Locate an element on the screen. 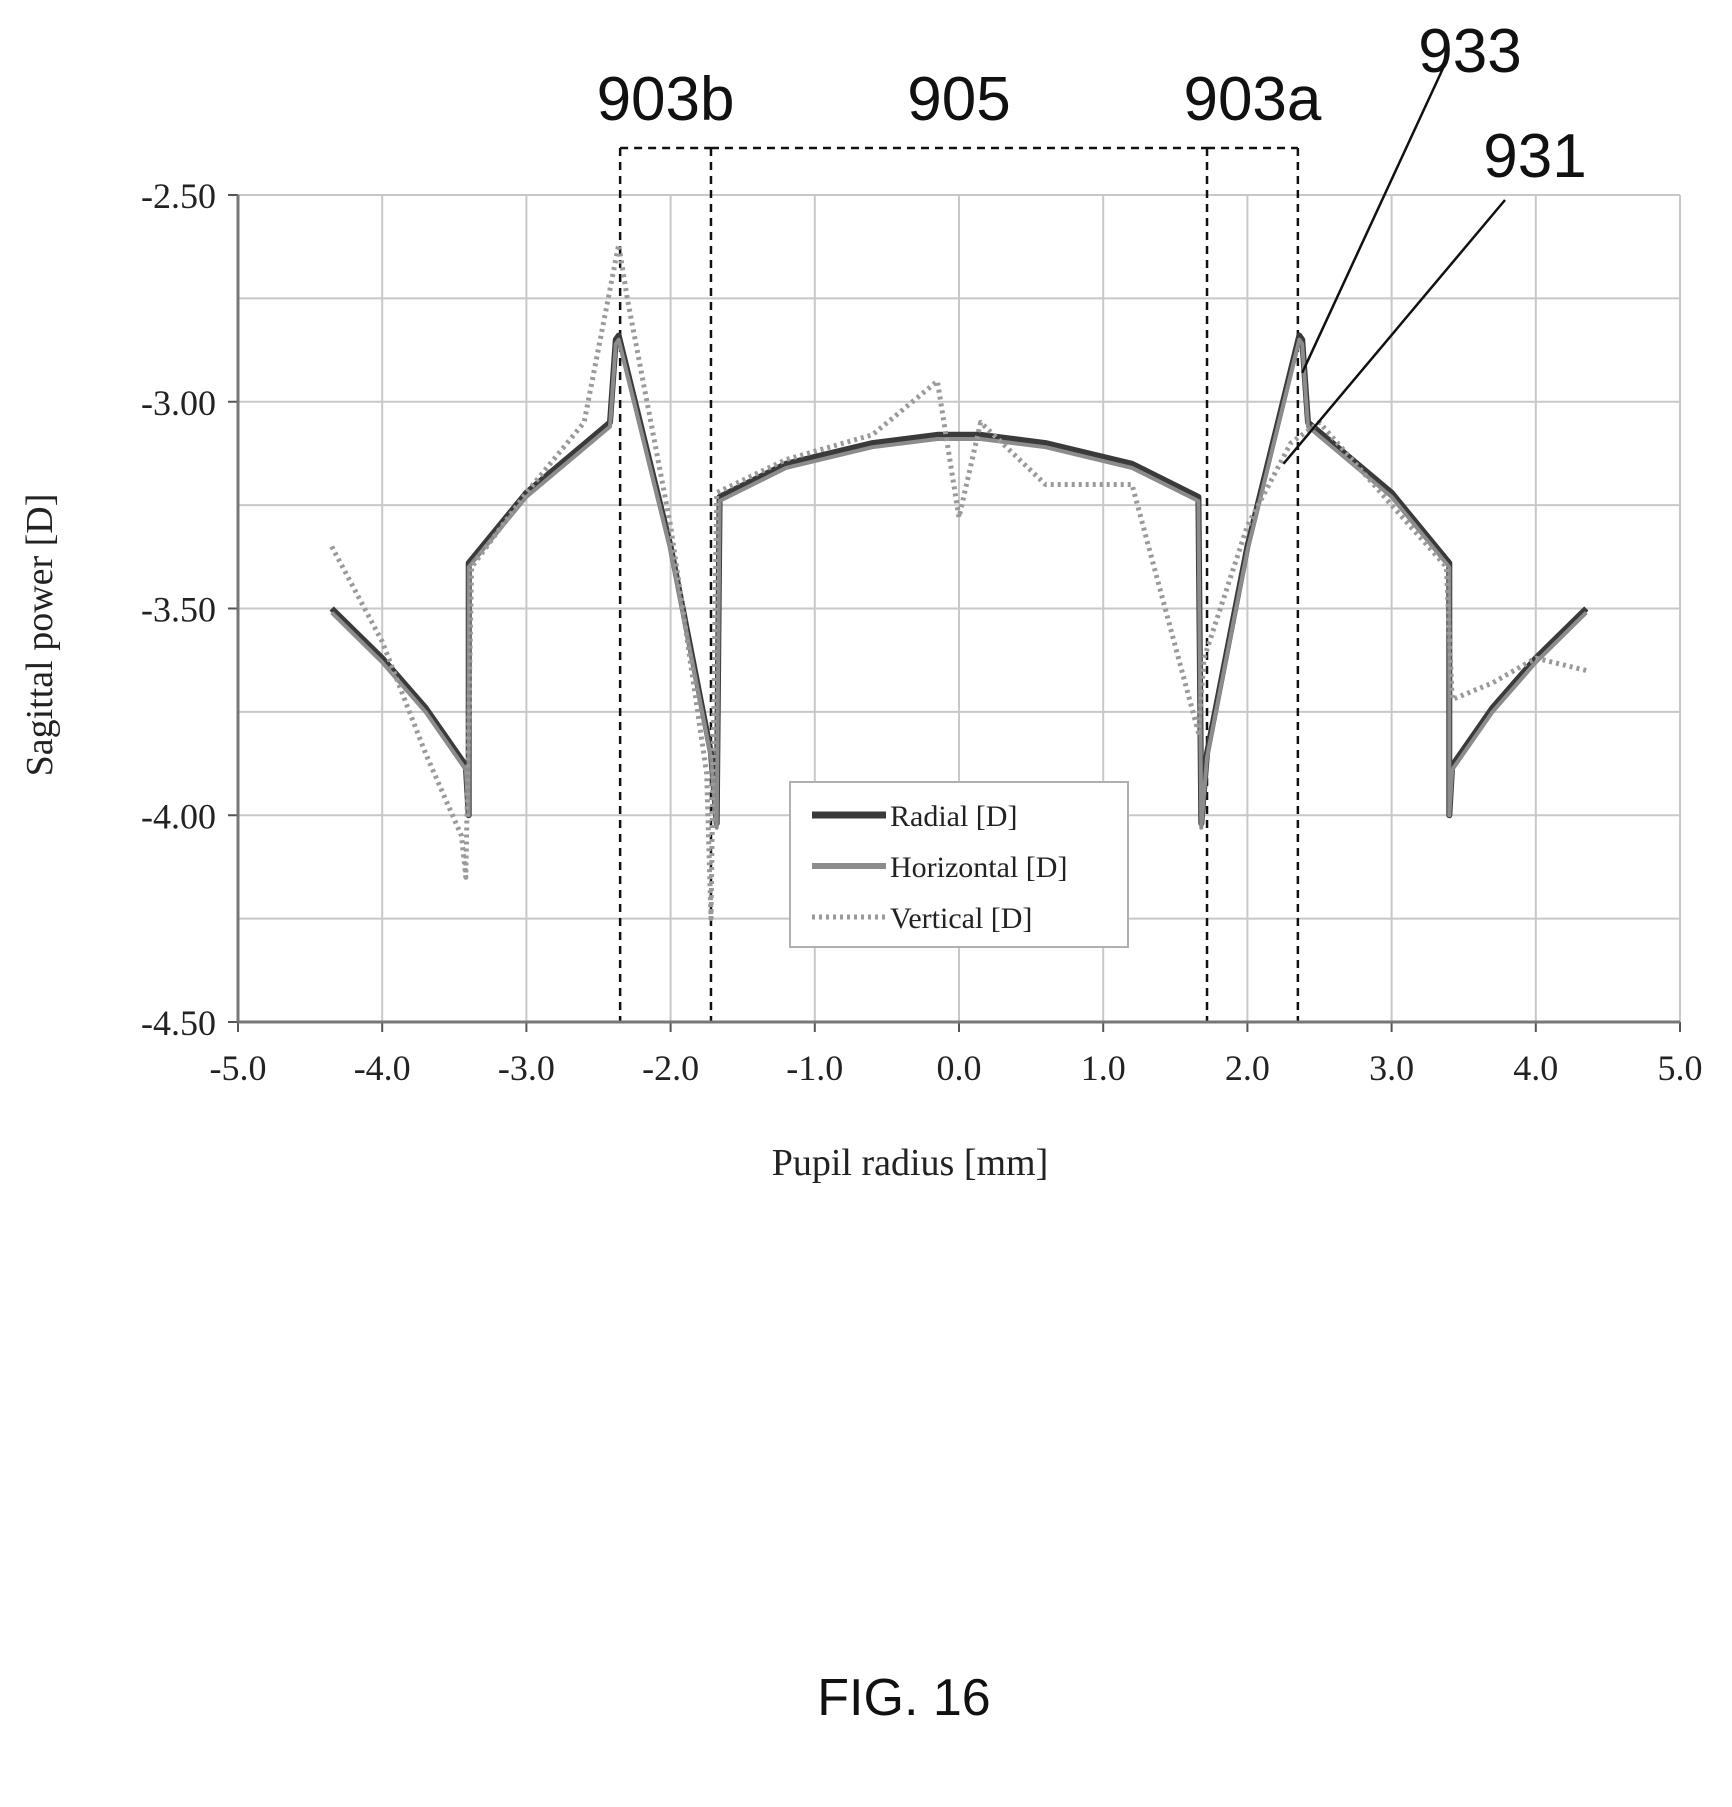 This screenshot has height=1807, width=1732. callout-label-931: 931 is located at coordinates (1534, 156).